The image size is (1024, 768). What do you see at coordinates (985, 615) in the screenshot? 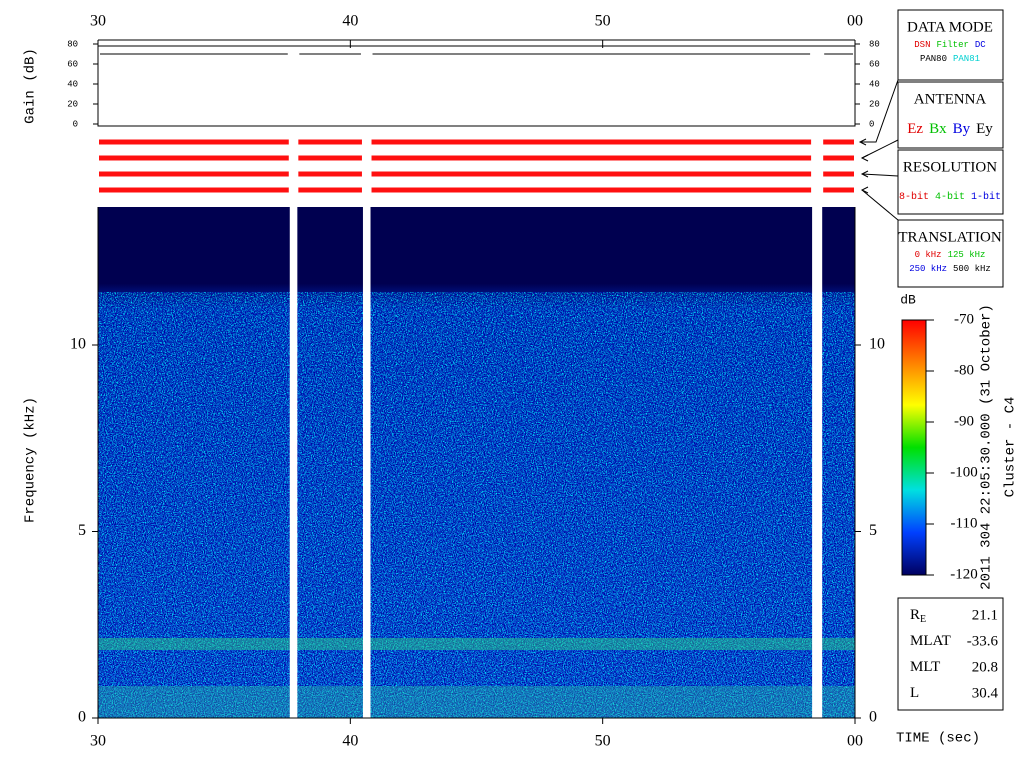
I see `position-value: 21.1` at bounding box center [985, 615].